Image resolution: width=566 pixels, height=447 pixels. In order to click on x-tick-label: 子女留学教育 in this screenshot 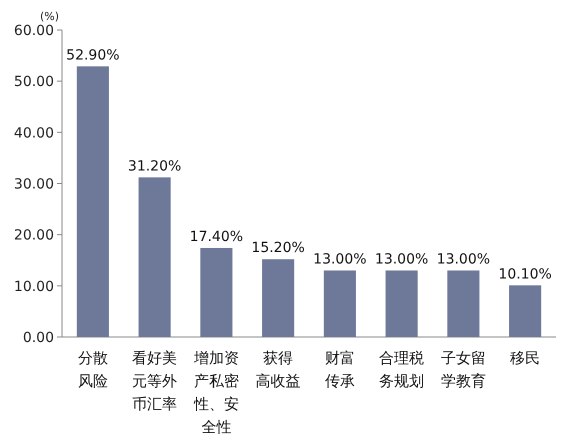, I will do `click(463, 369)`.